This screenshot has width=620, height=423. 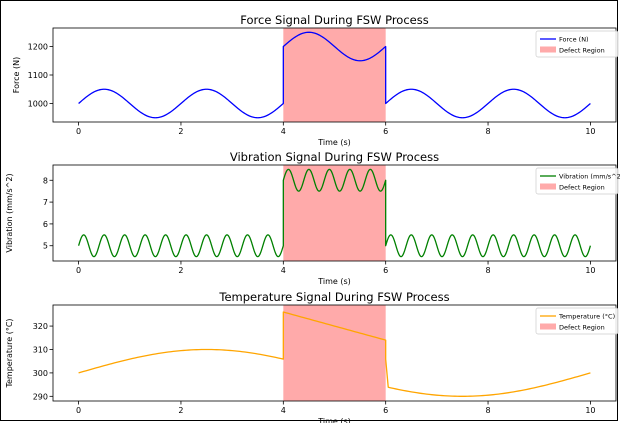 What do you see at coordinates (45, 246) in the screenshot?
I see `y-tick-label: 5` at bounding box center [45, 246].